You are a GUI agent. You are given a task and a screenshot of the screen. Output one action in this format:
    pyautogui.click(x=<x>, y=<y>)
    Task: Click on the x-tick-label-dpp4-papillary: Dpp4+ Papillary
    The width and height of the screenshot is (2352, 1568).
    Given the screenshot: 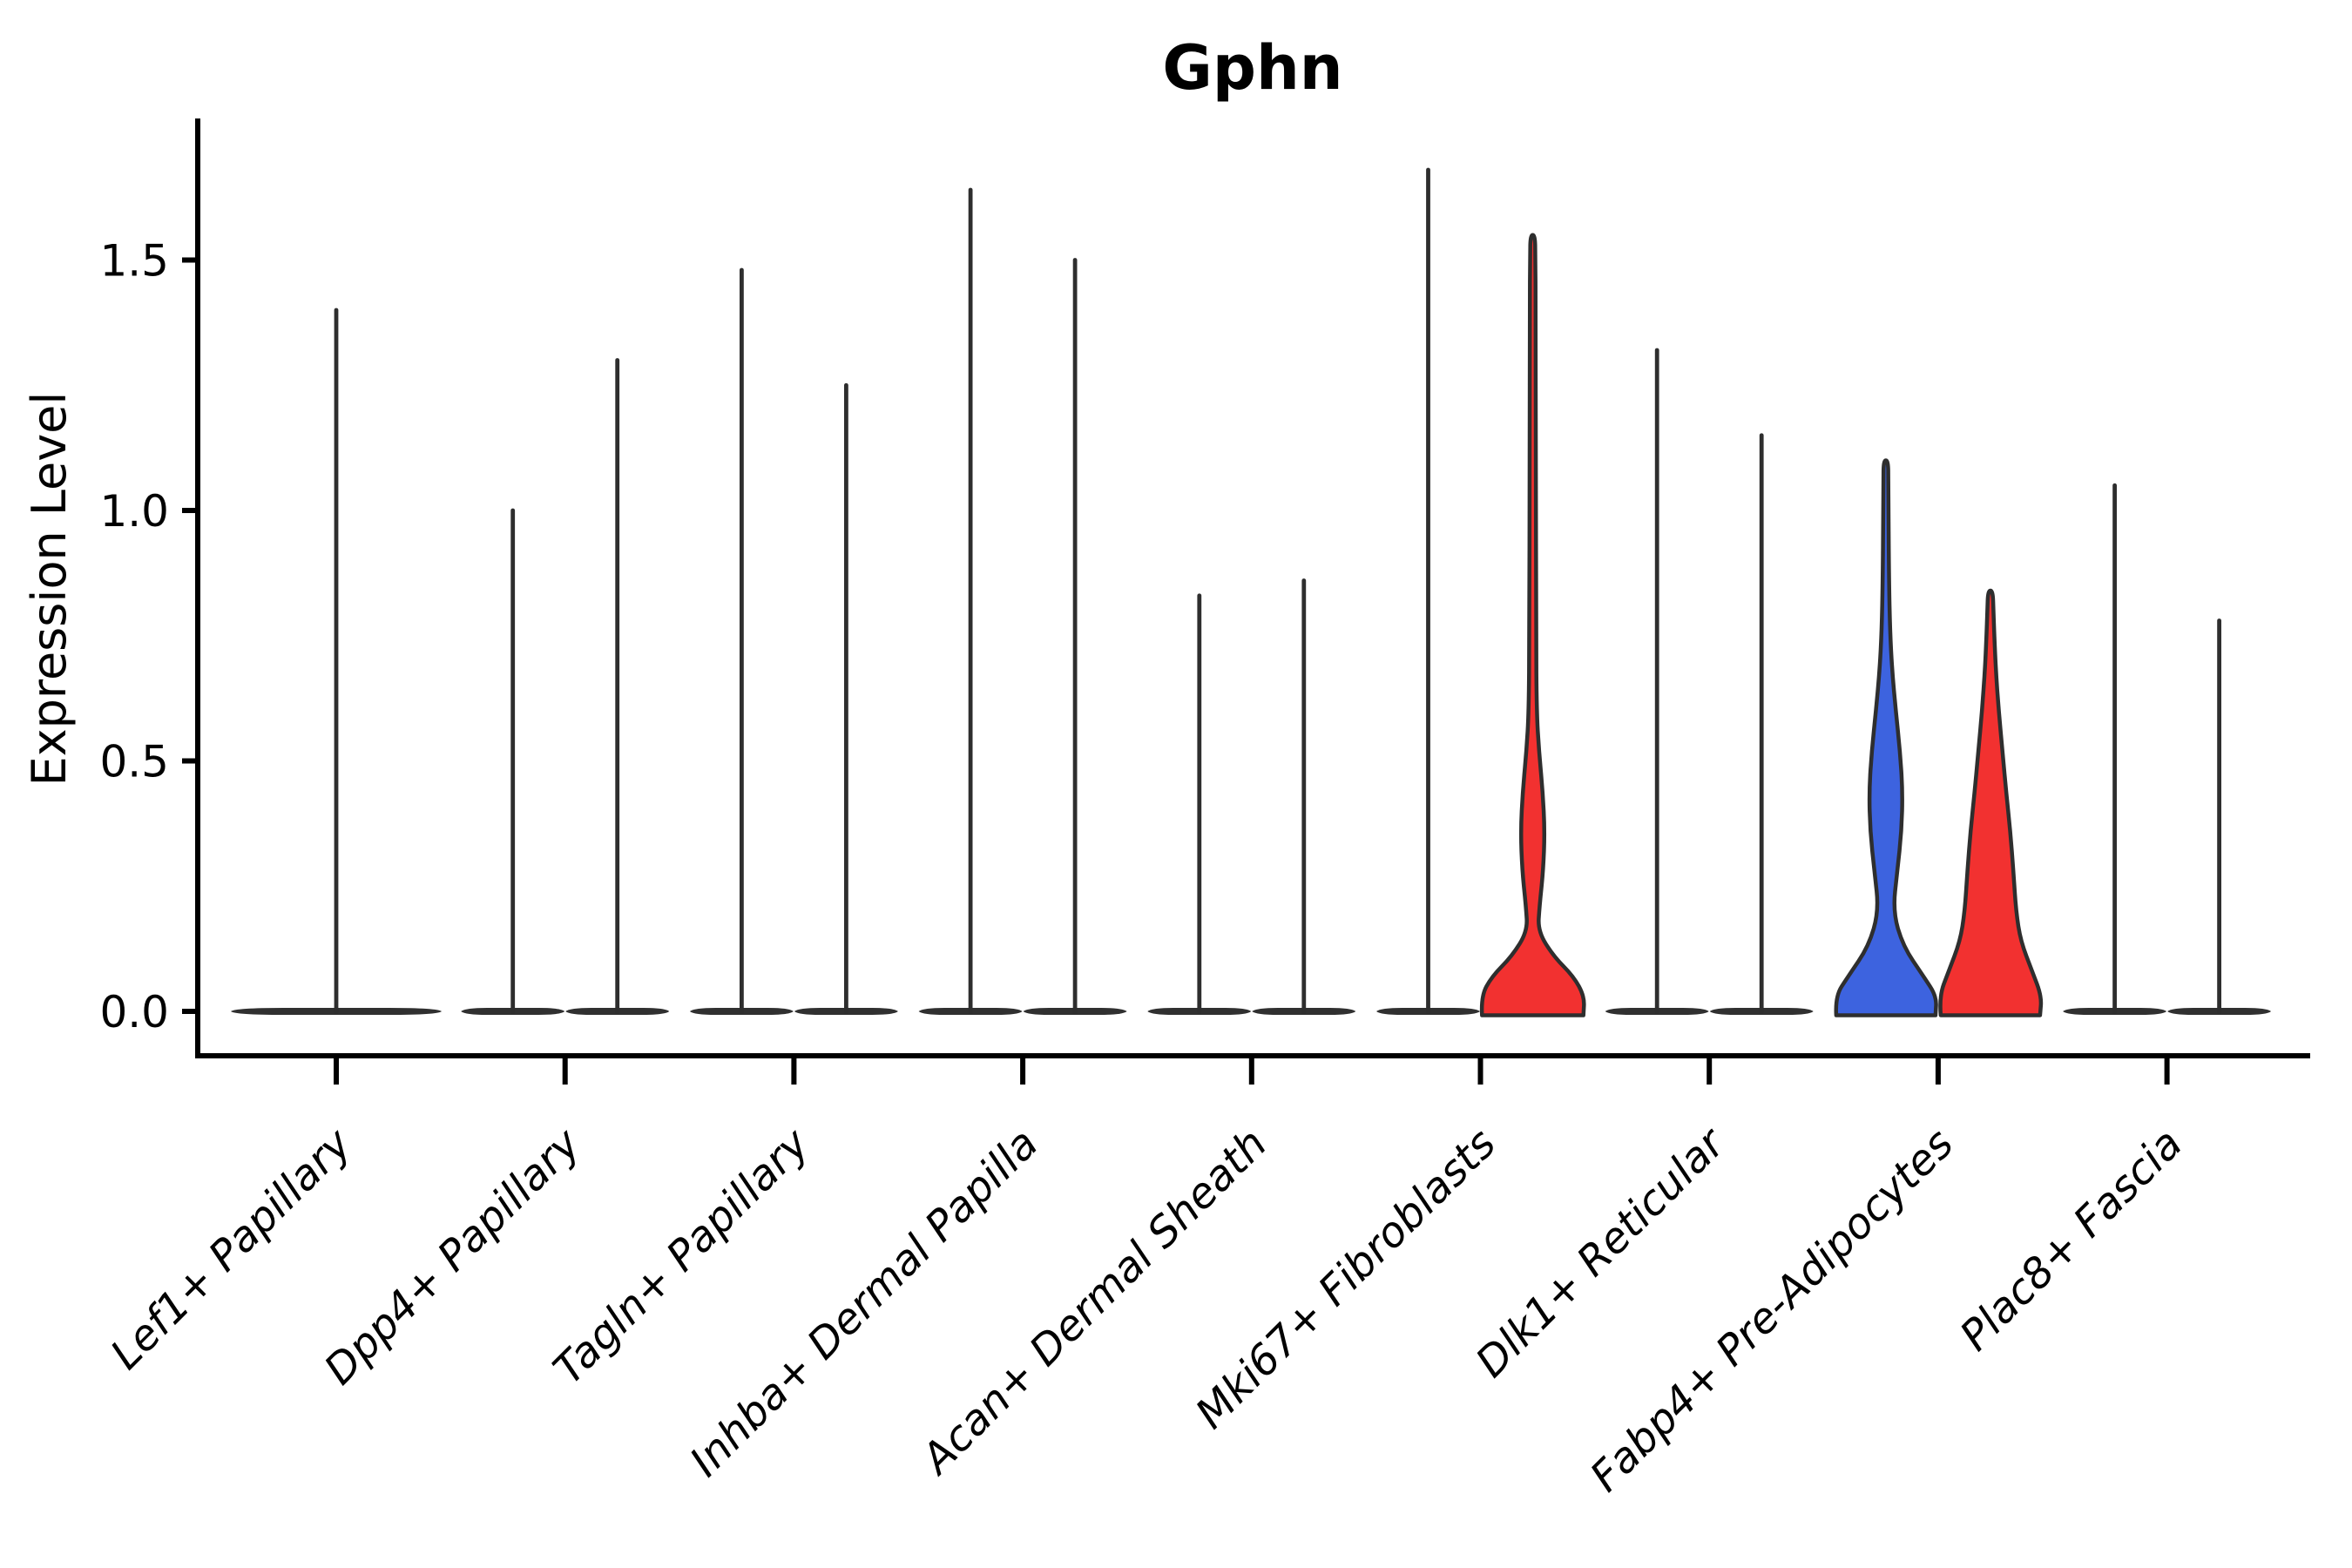 What is the action you would take?
    pyautogui.click(x=453, y=1256)
    